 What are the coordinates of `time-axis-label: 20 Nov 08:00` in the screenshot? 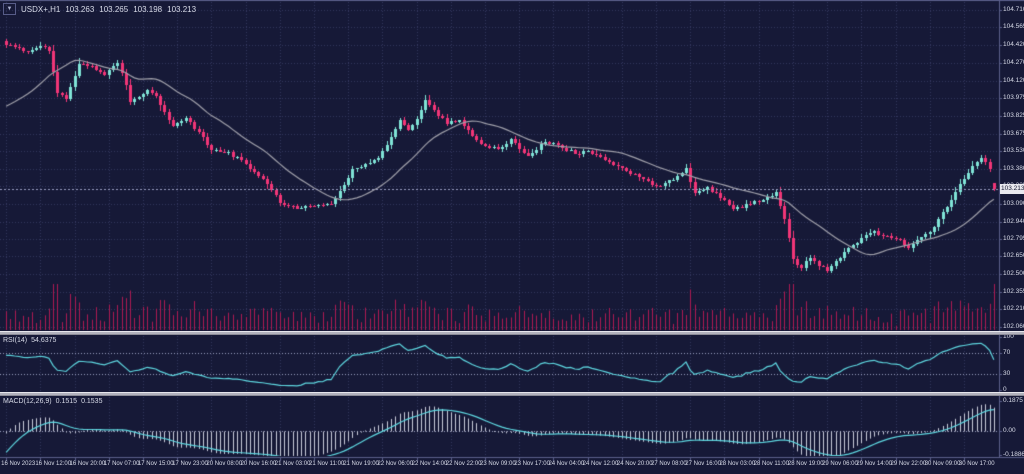 It's located at (224, 464).